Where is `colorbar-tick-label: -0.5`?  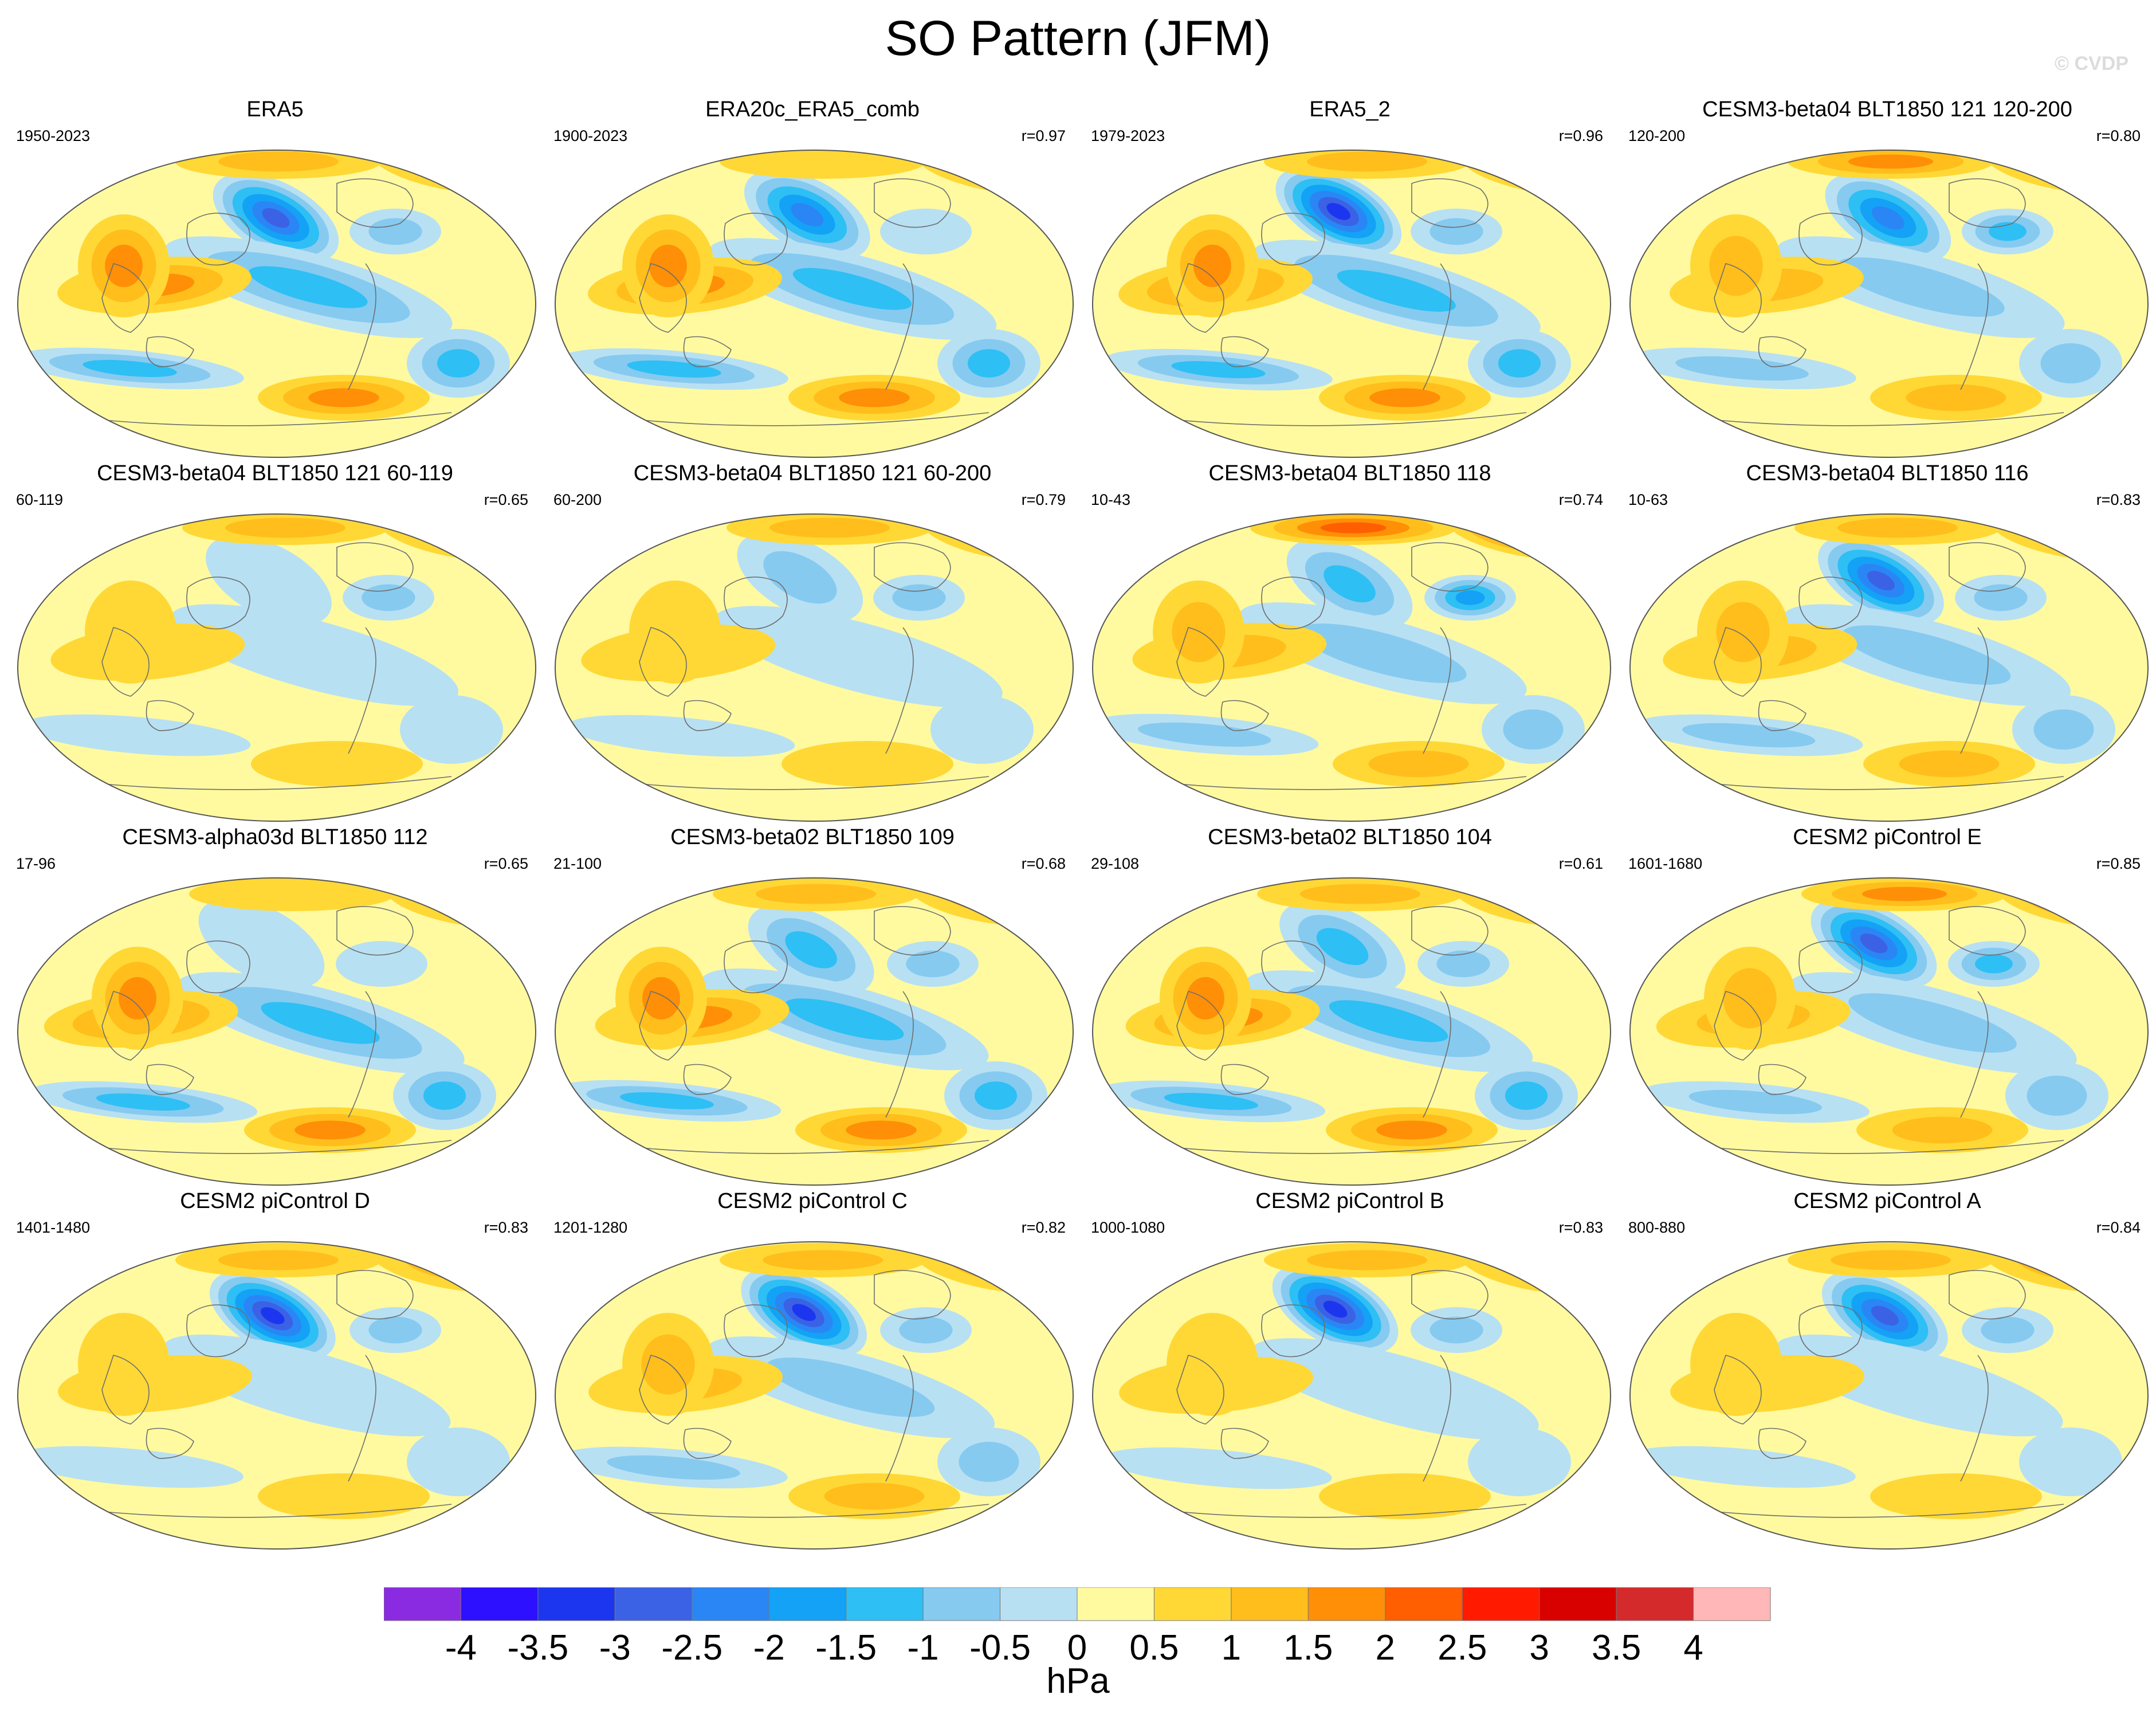
colorbar-tick-label: -0.5 is located at coordinates (1000, 1648).